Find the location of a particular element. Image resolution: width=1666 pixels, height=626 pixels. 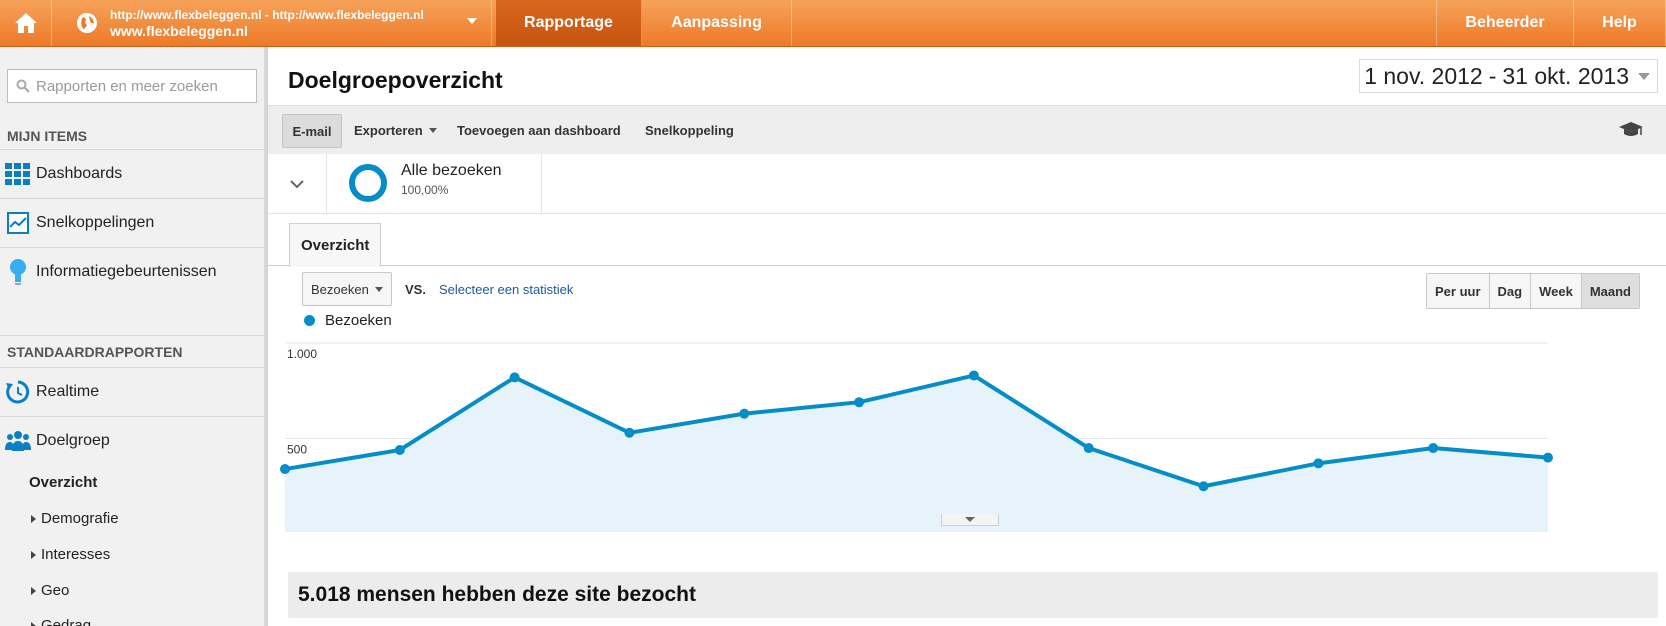

granularity-toggle: Per uur Dag Week Maand is located at coordinates (1533, 291).